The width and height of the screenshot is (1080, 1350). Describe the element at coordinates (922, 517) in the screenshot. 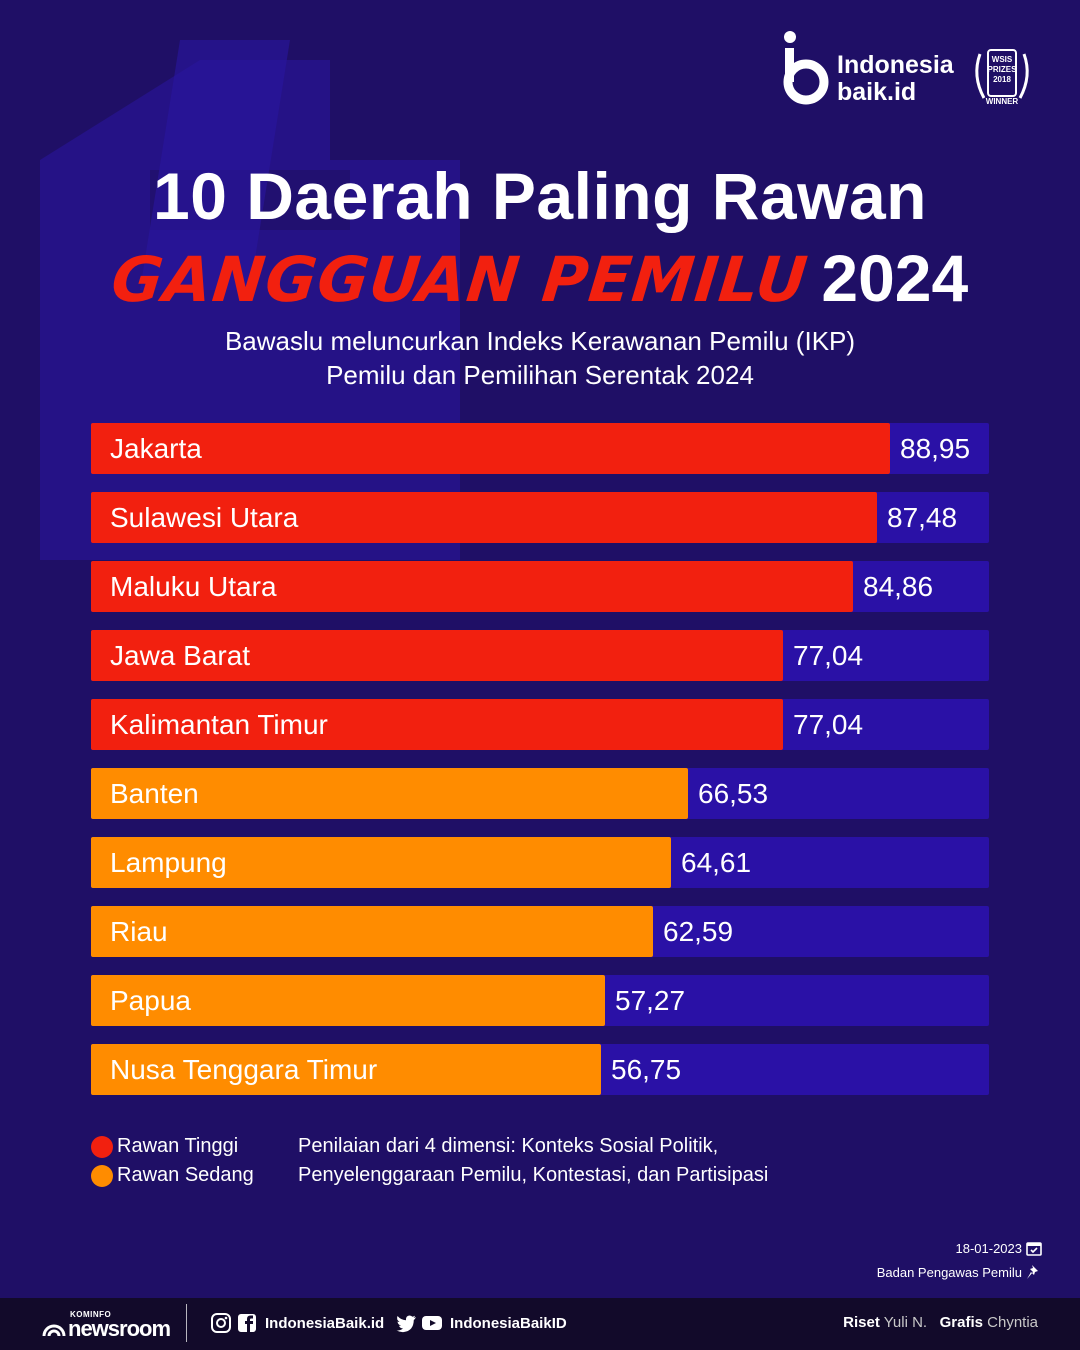

I see `bar-value-label: 87,48` at that location.